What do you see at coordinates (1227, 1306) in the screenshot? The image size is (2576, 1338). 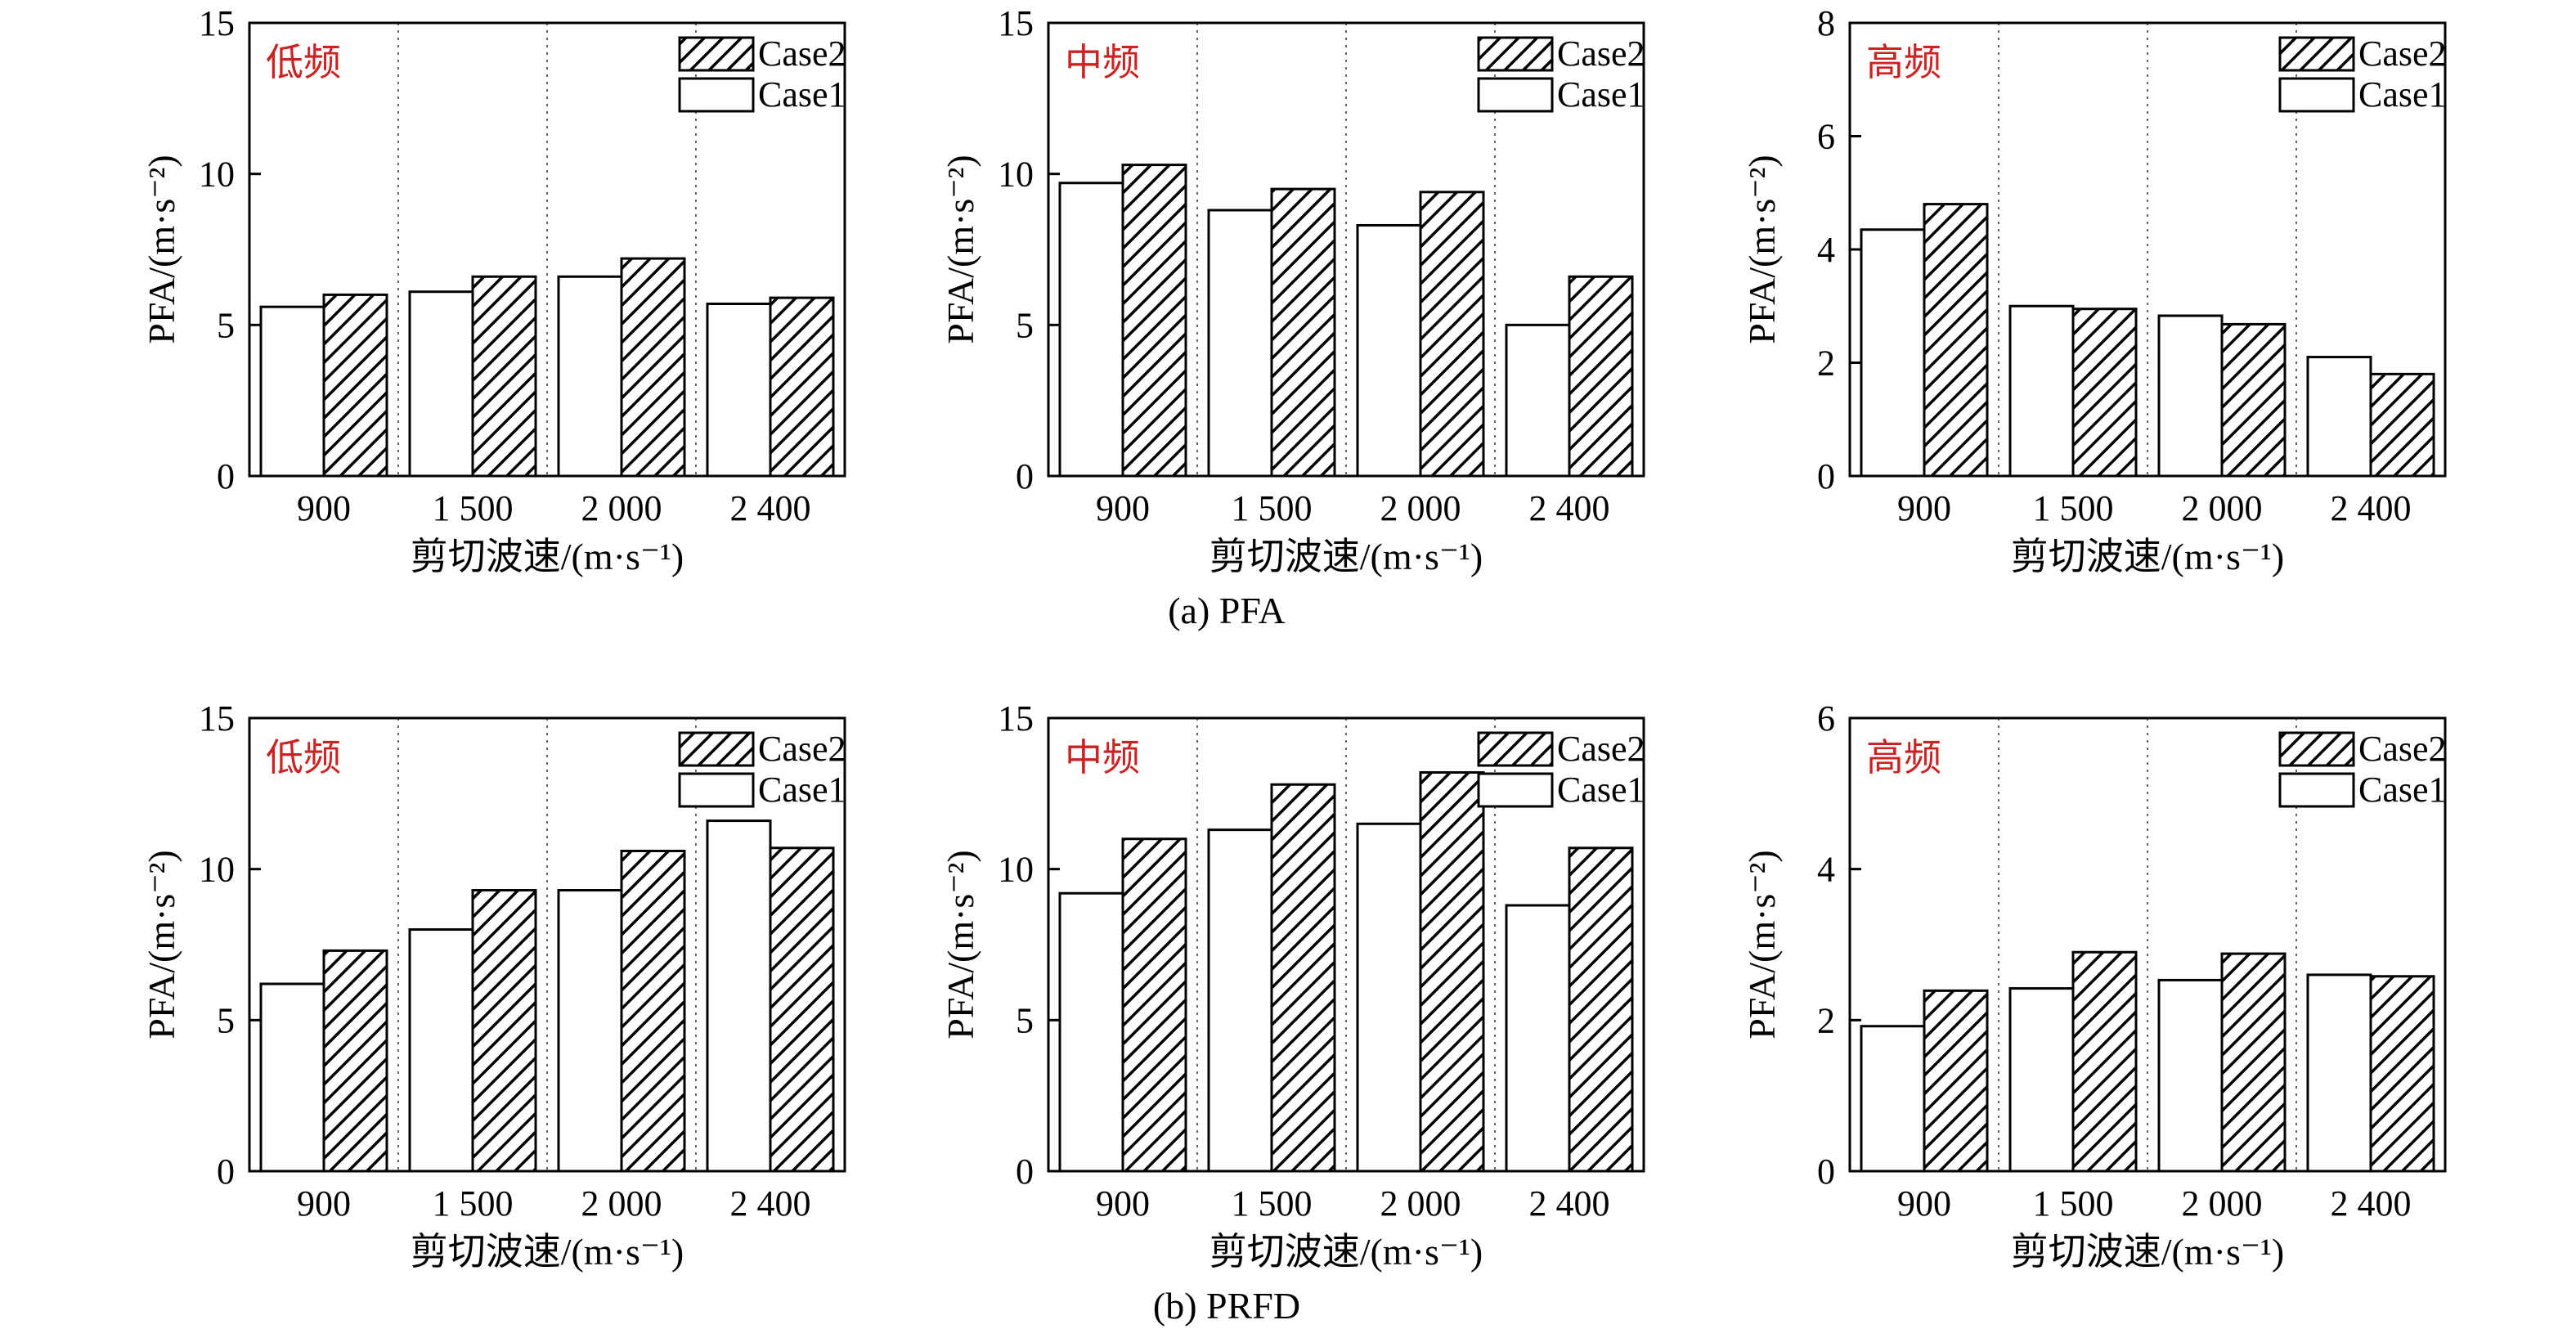 I see `caption-b: (b) PRFD` at bounding box center [1227, 1306].